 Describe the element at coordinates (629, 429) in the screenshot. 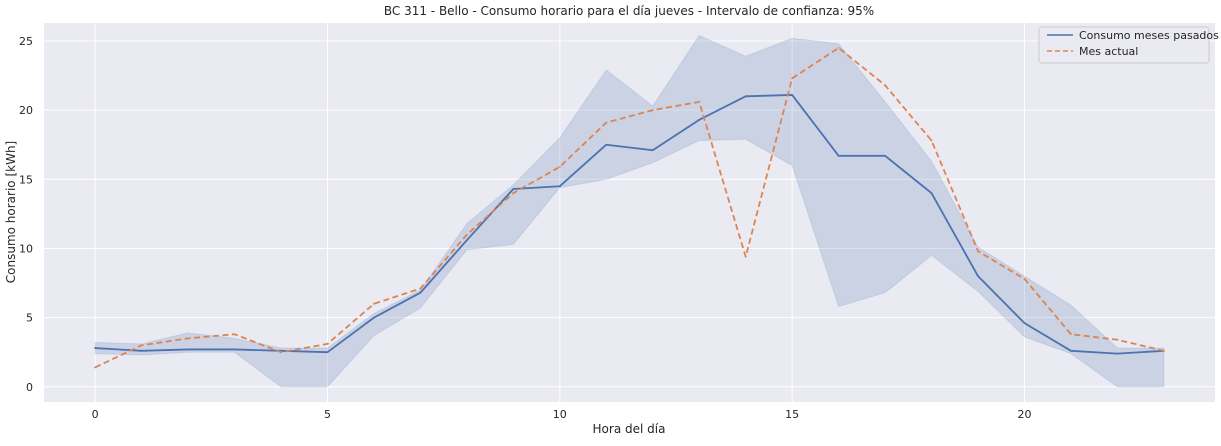

I see `x-axis-label: Hora del día` at that location.